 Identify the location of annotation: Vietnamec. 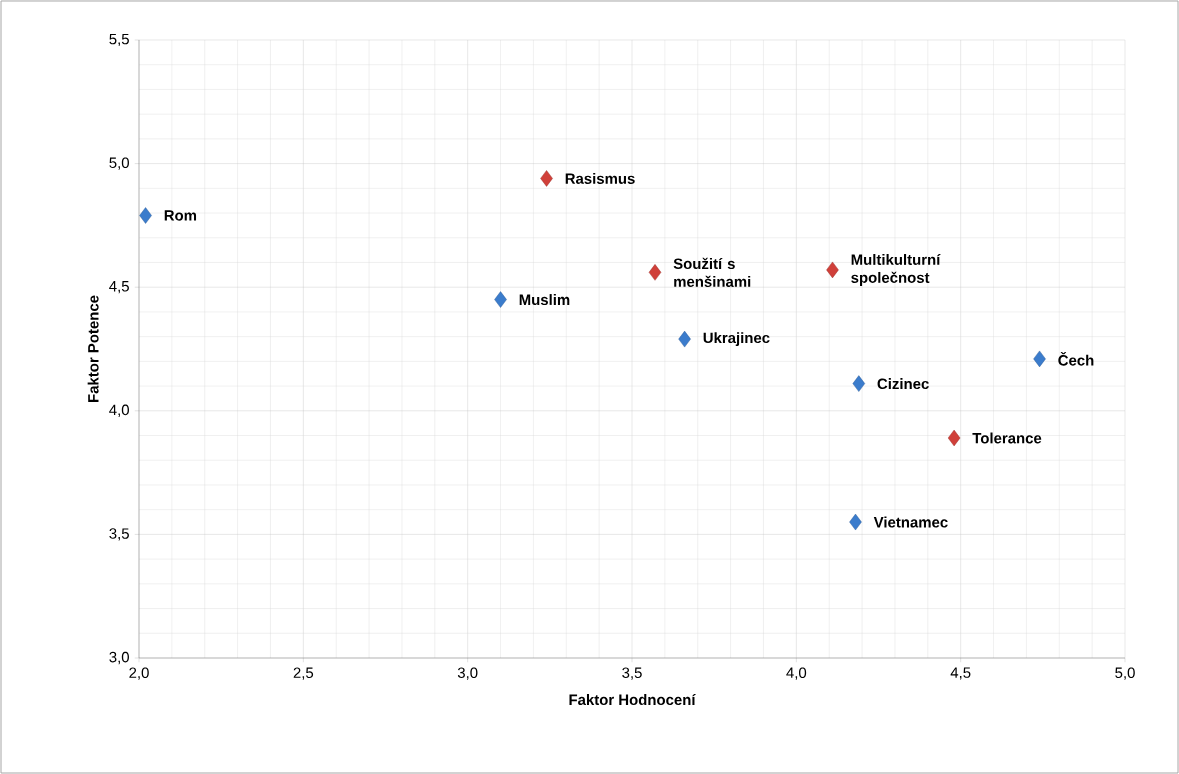
(910, 522).